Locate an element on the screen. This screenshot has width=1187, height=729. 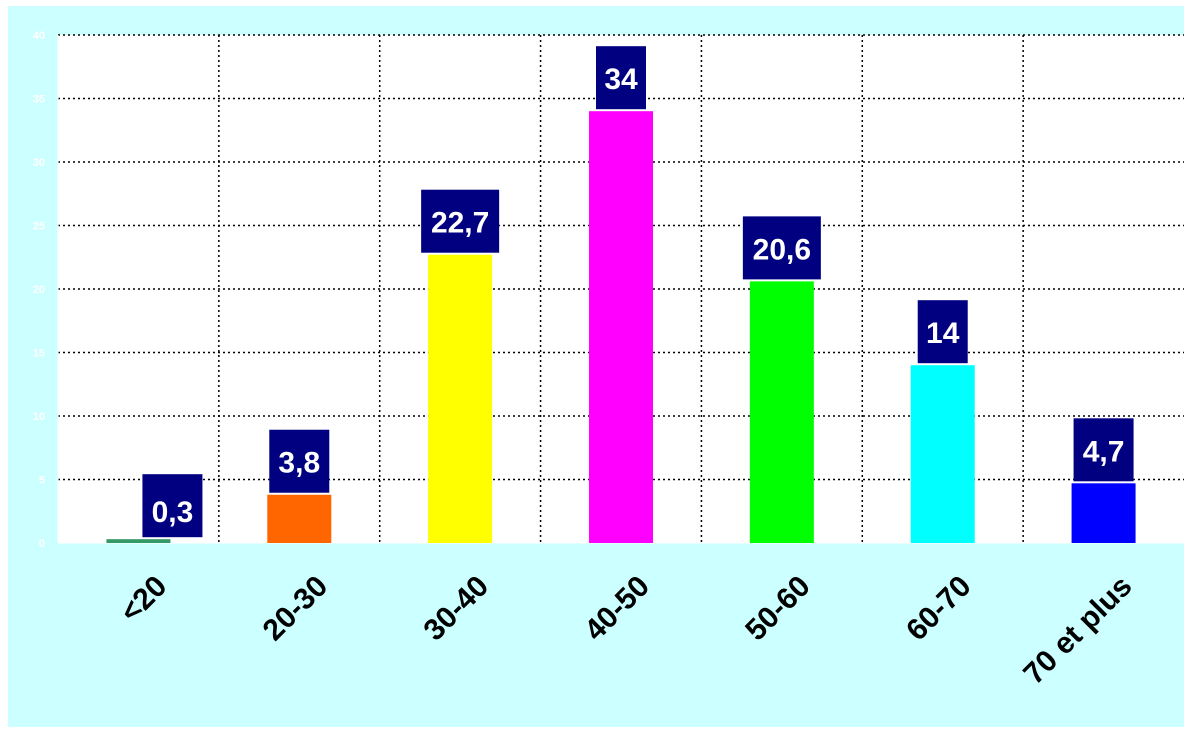
data-label-4: 20,6 is located at coordinates (782, 249).